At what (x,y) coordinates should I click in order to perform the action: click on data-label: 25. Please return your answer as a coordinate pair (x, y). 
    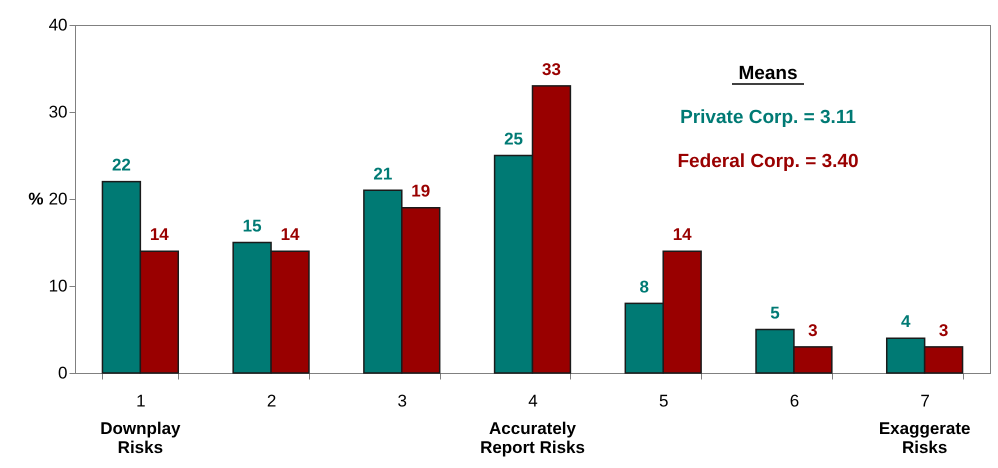
    Looking at the image, I should click on (514, 139).